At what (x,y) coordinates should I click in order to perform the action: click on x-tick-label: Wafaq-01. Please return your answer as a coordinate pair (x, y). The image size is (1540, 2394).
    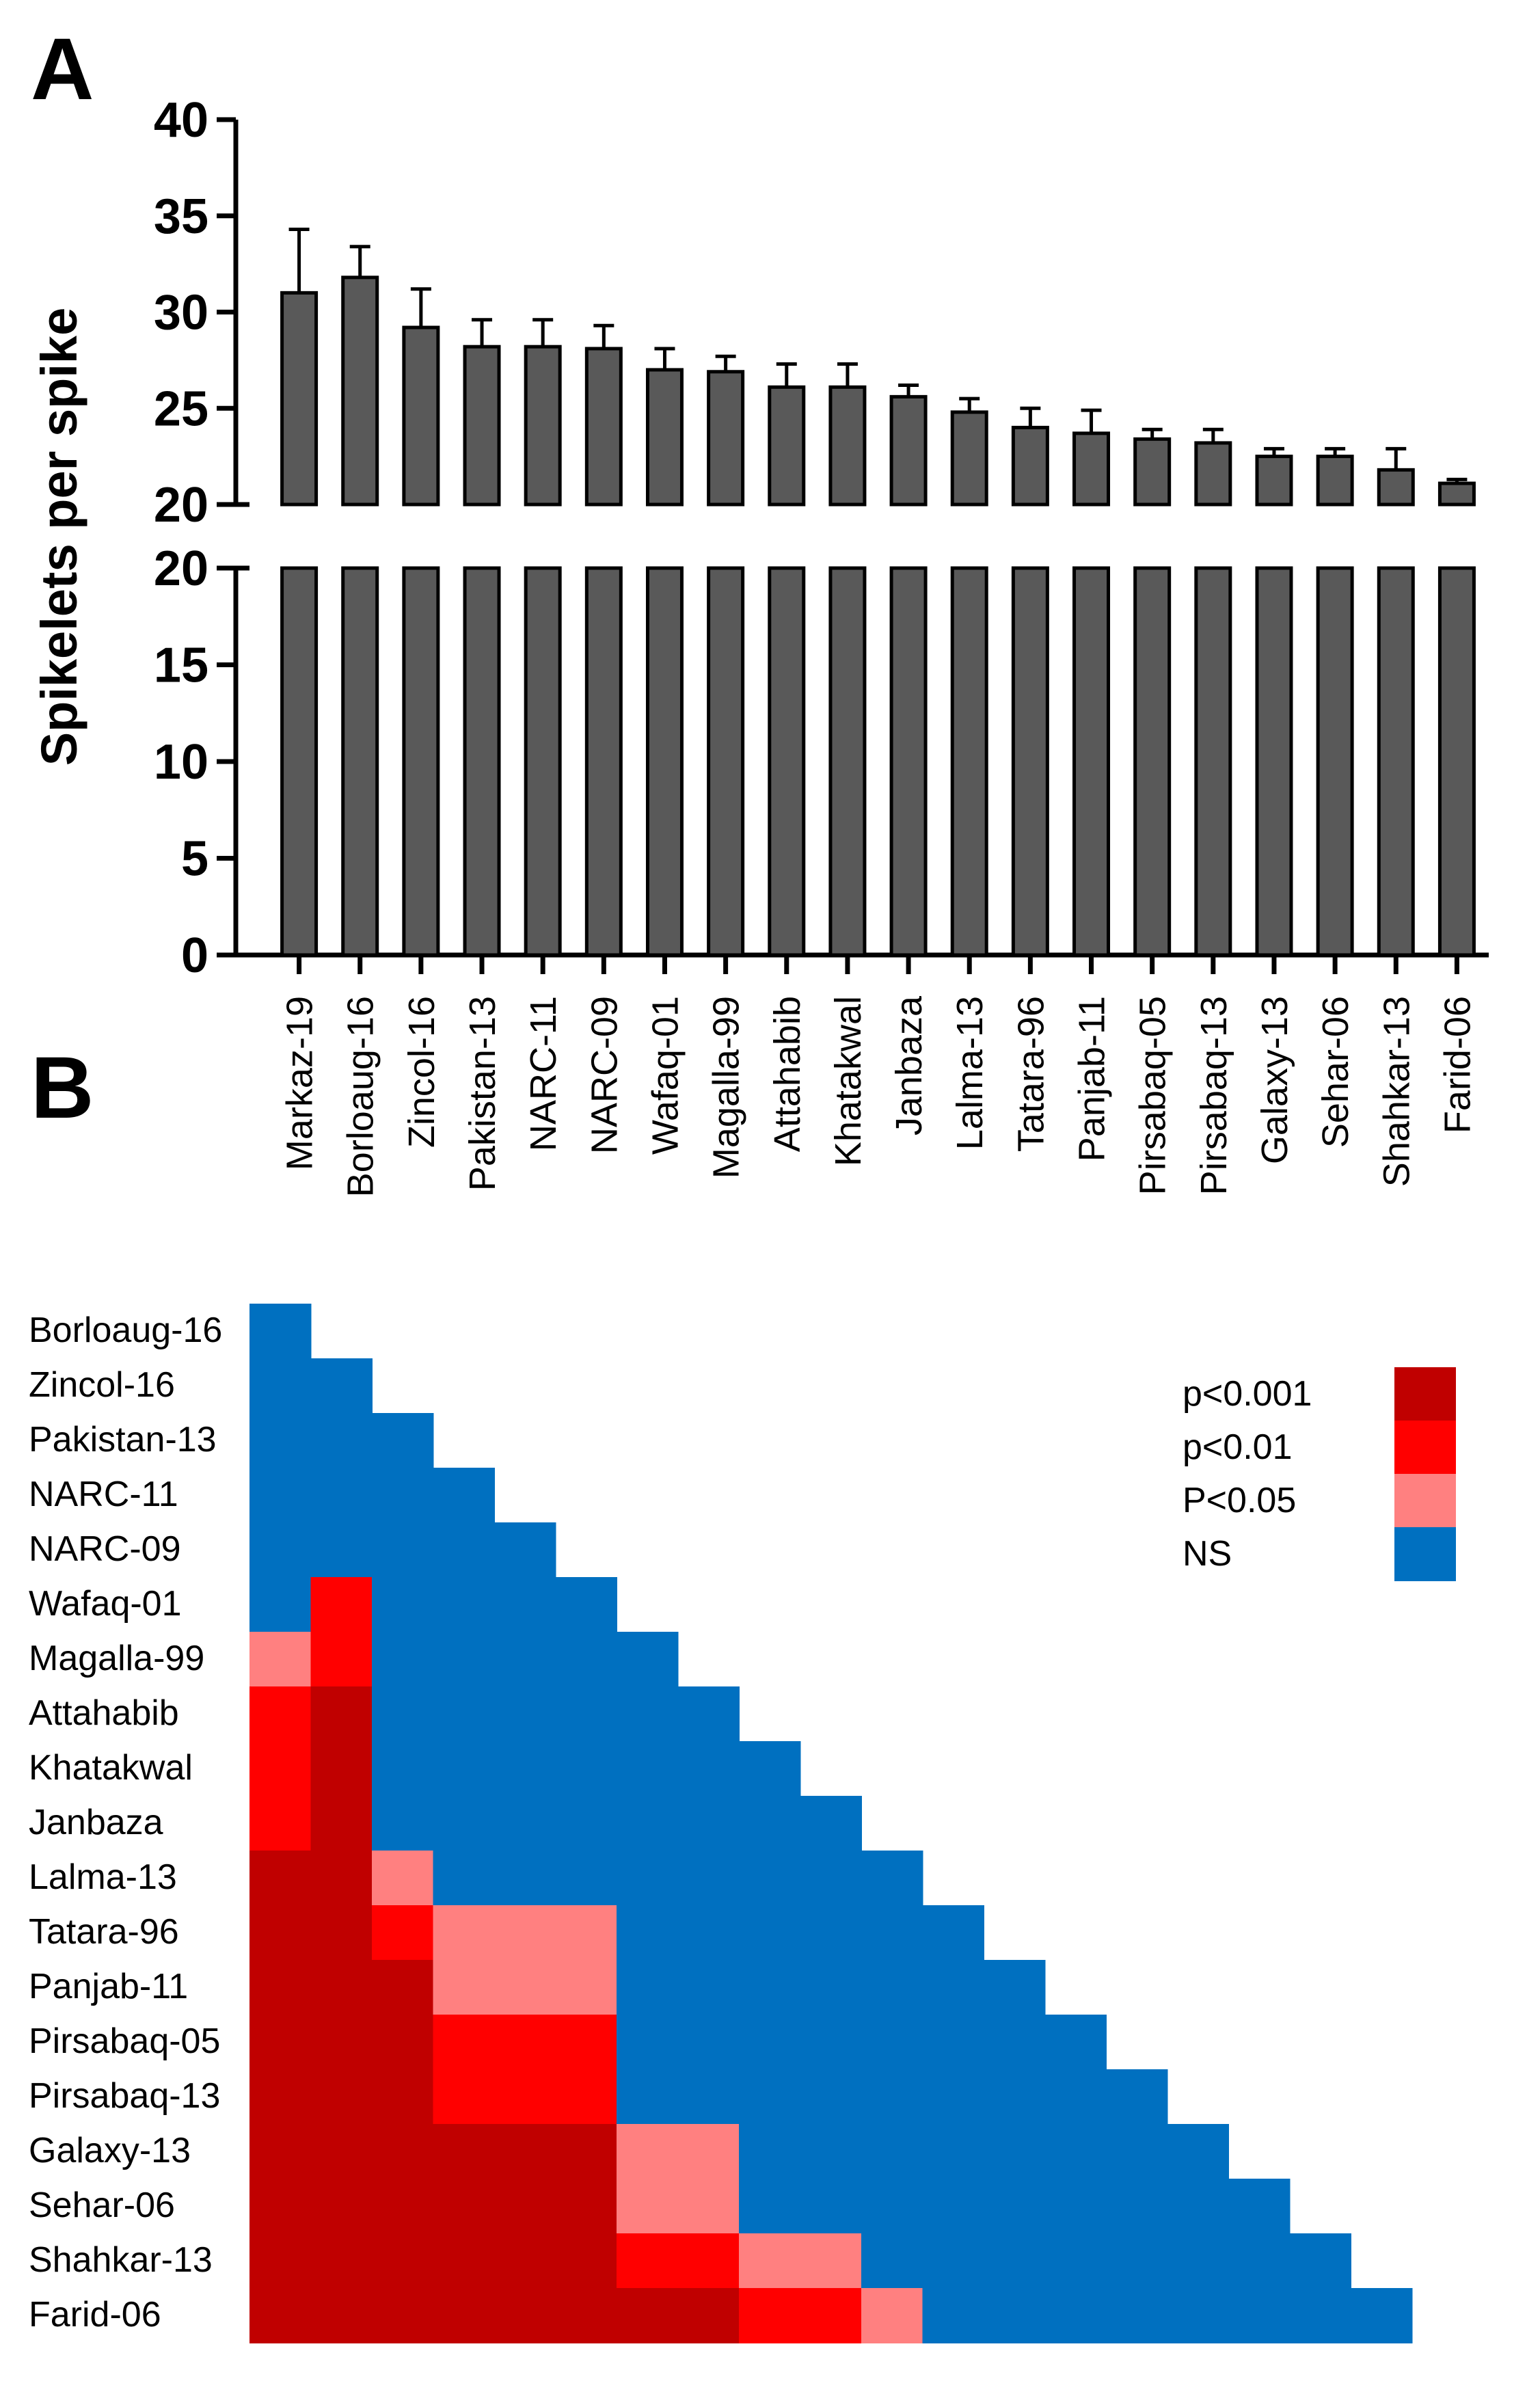
    Looking at the image, I should click on (665, 1075).